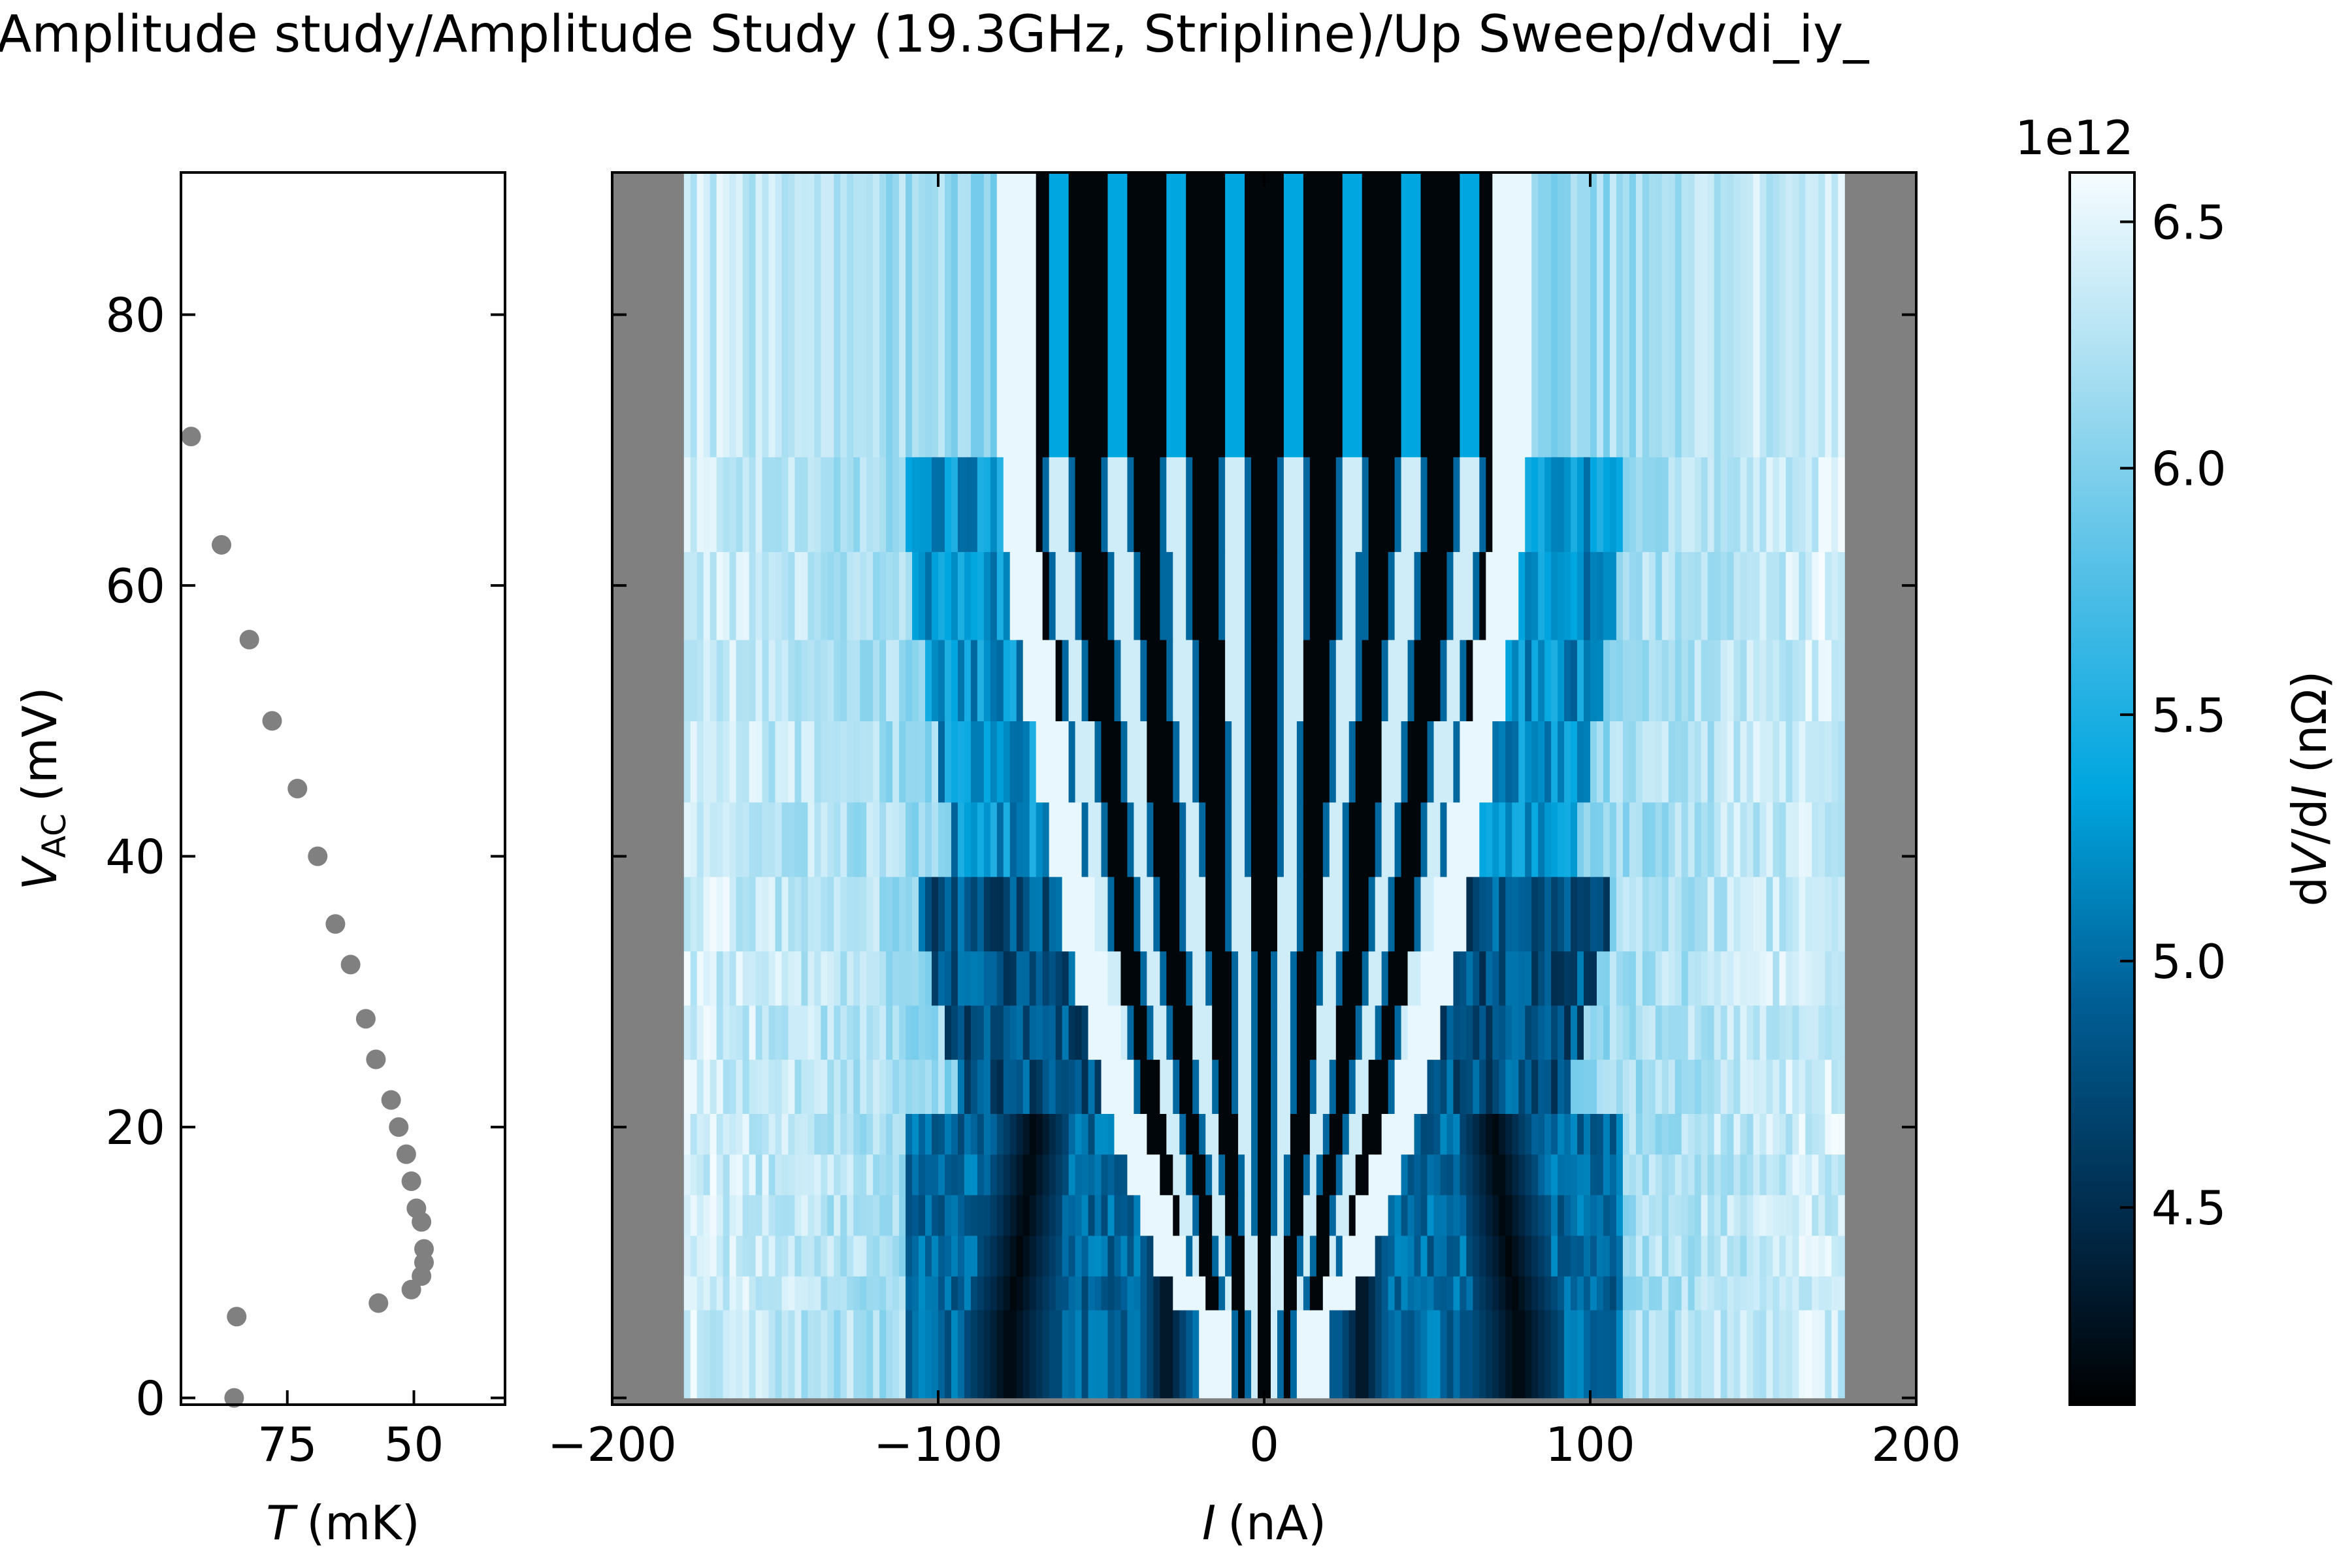 Image resolution: width=2352 pixels, height=1568 pixels. What do you see at coordinates (135, 857) in the screenshot?
I see `scatter-y-tick-label: 40` at bounding box center [135, 857].